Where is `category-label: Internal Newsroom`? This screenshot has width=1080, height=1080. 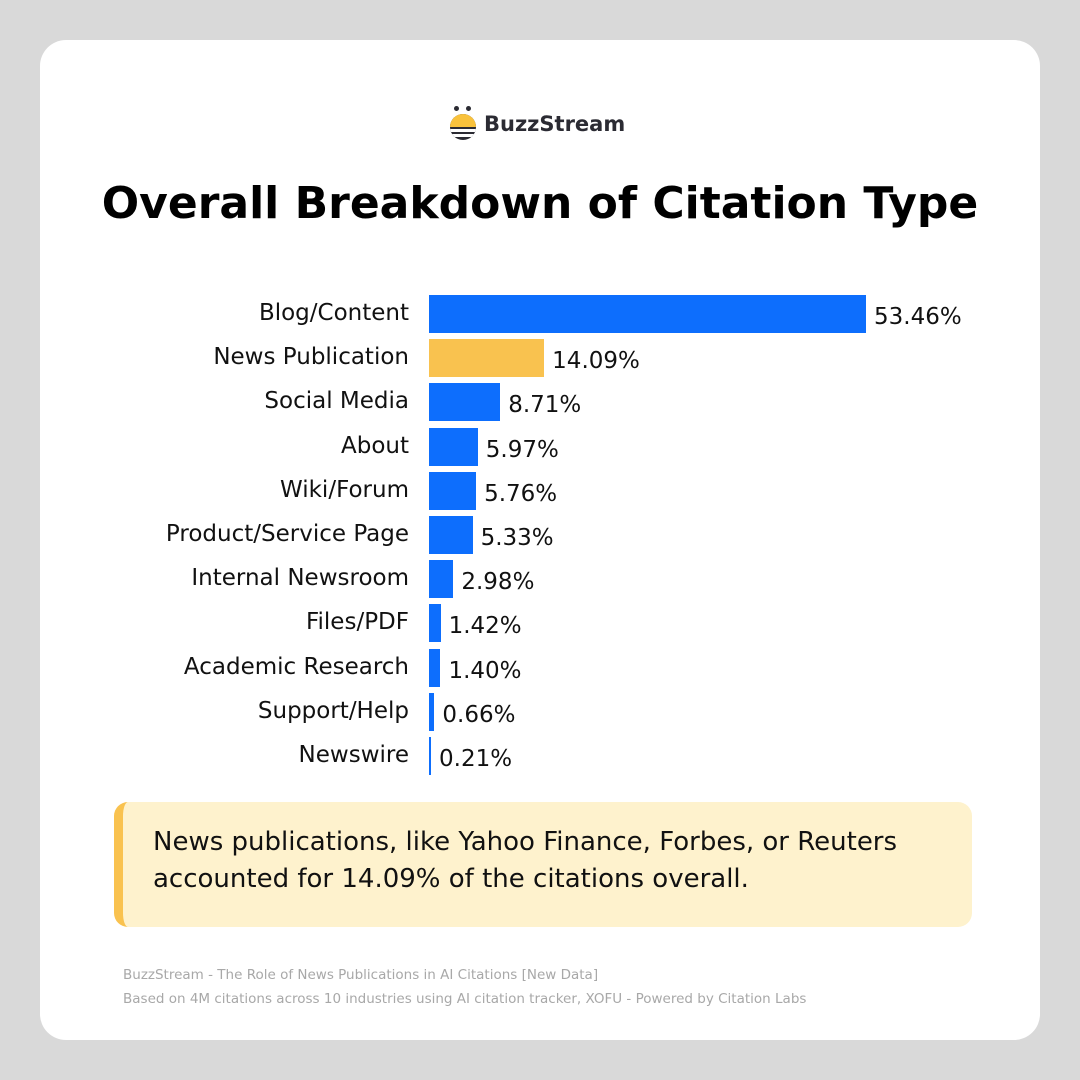
category-label: Internal Newsroom is located at coordinates (300, 578).